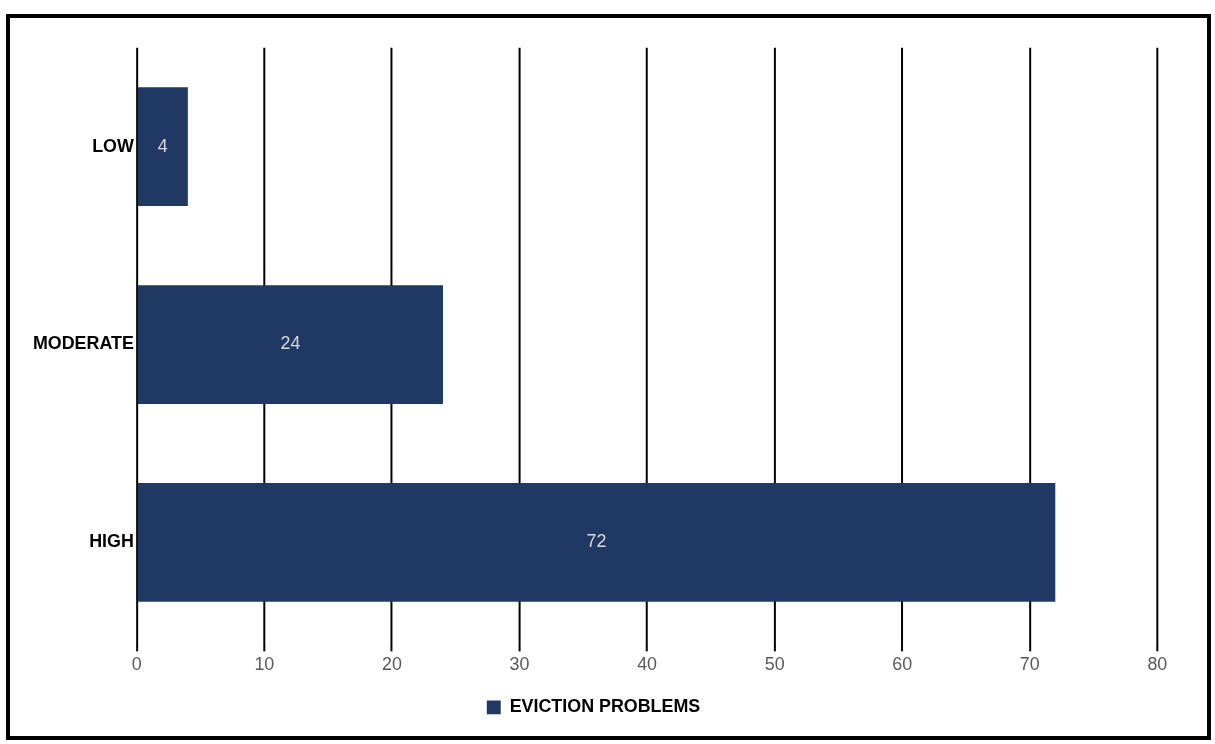  I want to click on x-tick-label: 80, so click(1157, 663).